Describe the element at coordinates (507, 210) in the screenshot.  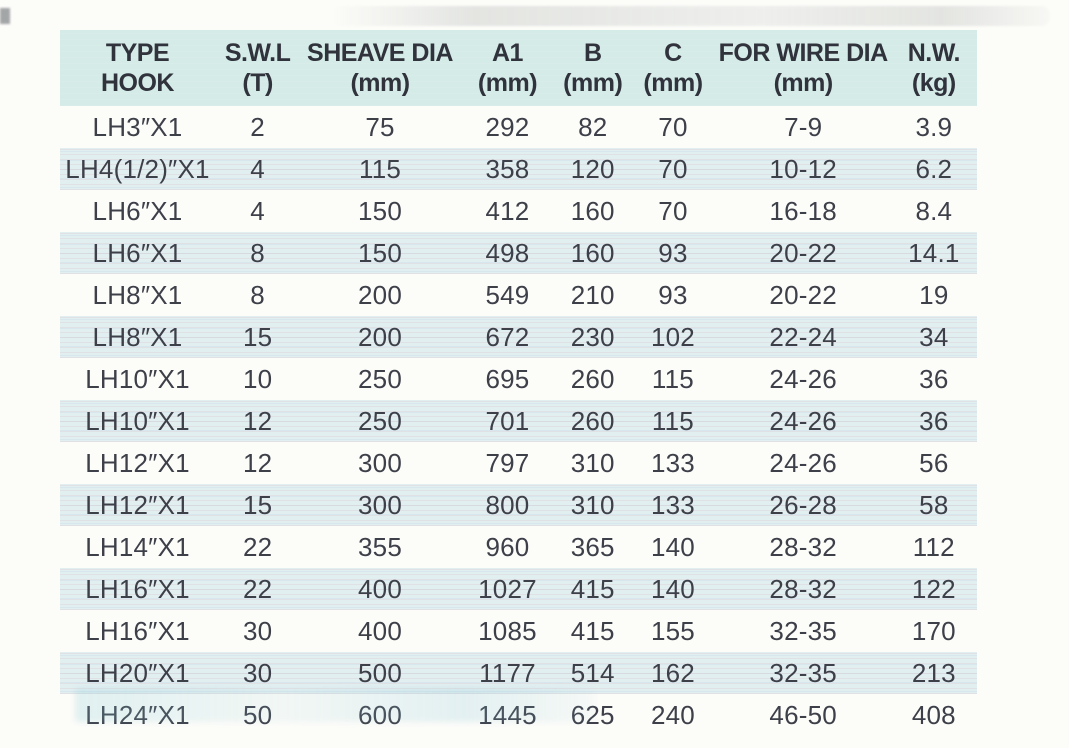
I see `cell: 412` at that location.